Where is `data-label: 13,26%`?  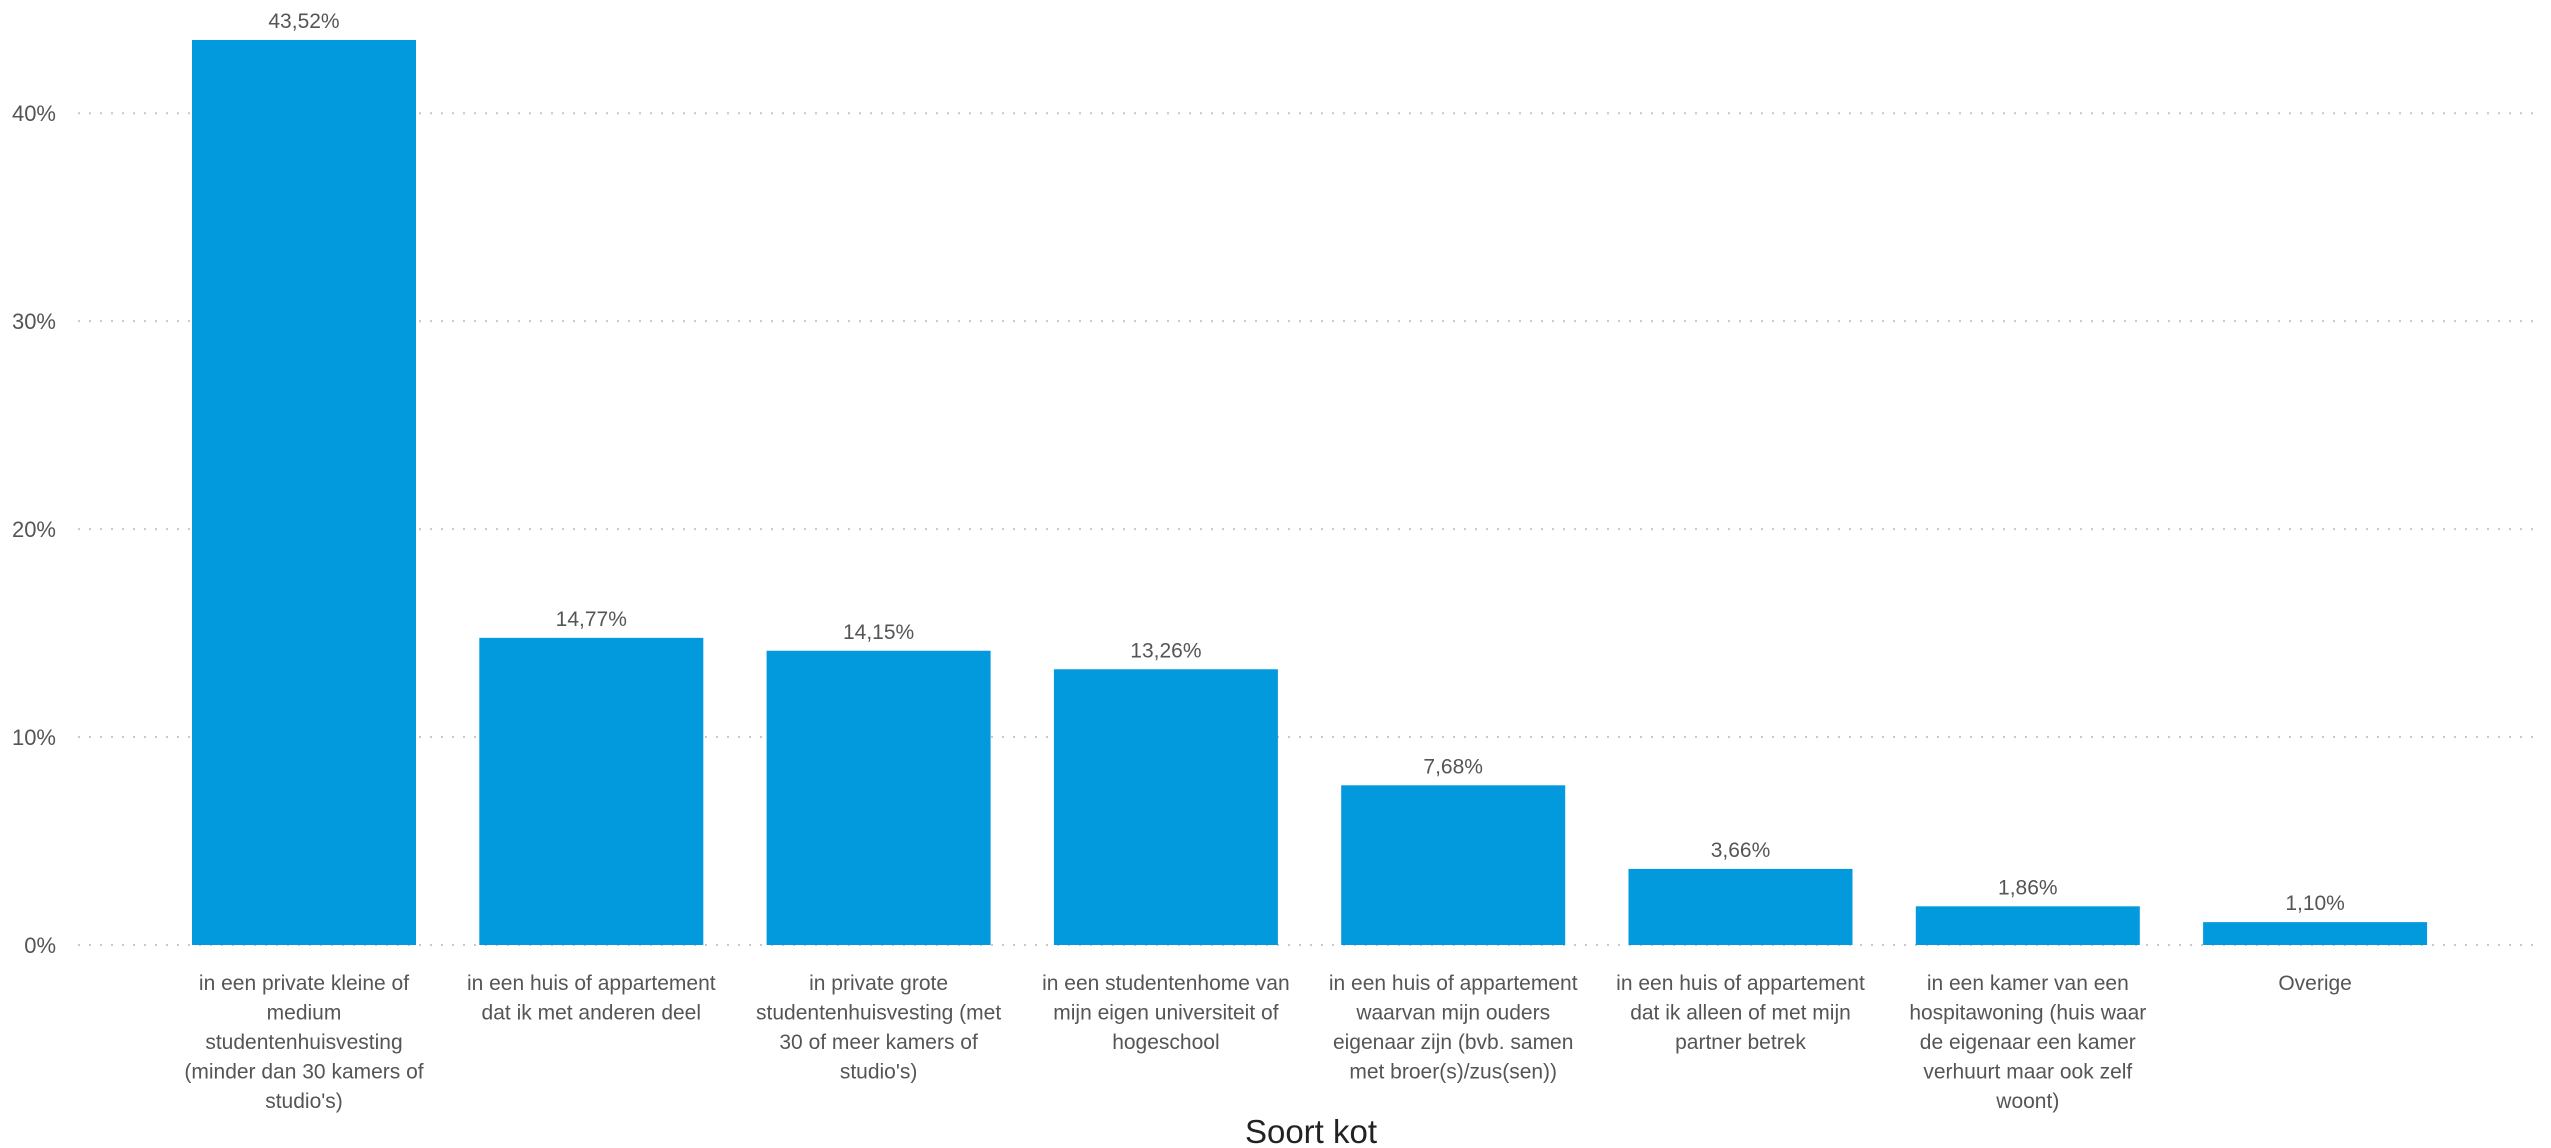
data-label: 13,26% is located at coordinates (1165, 650).